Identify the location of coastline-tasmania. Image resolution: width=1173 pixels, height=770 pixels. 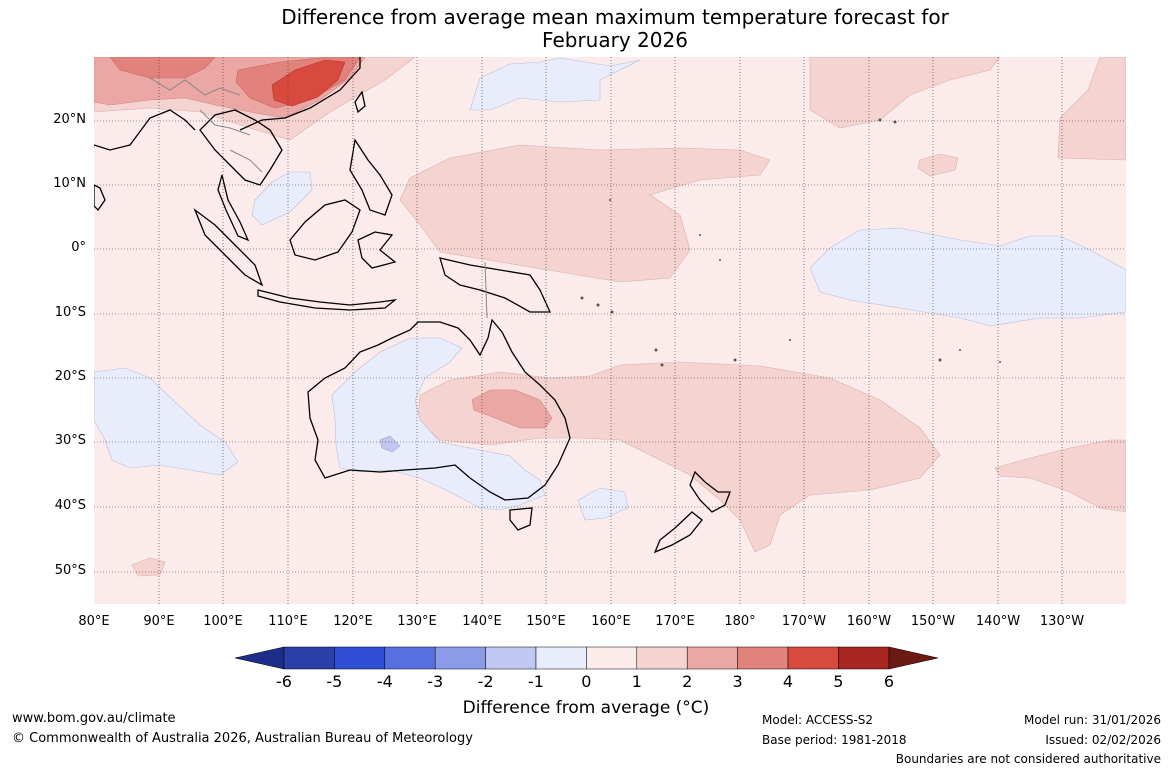
(521, 519).